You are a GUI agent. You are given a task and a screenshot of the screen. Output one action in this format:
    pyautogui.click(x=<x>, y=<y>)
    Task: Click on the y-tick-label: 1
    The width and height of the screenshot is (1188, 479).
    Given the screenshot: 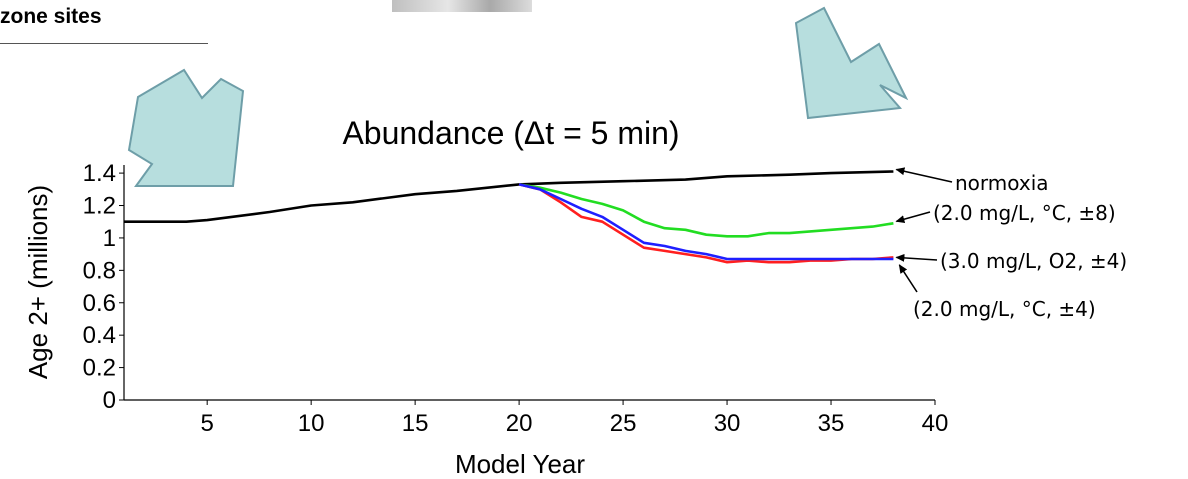 What is the action you would take?
    pyautogui.click(x=109, y=238)
    